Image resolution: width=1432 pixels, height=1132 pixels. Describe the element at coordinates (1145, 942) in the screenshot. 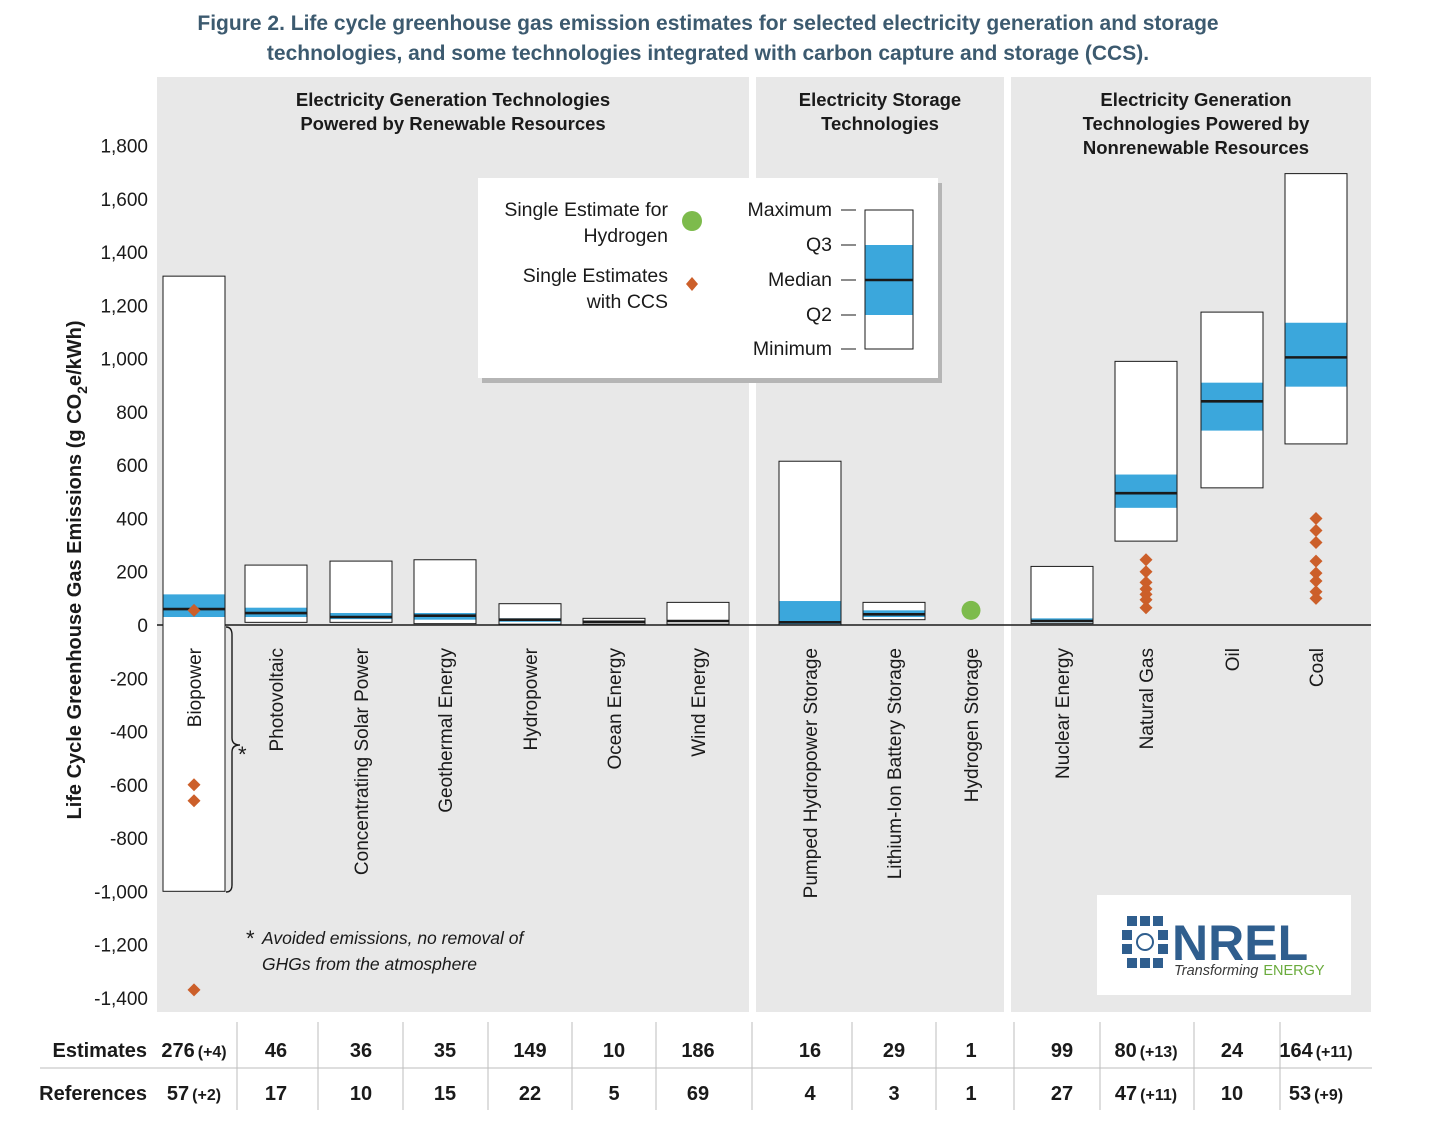

I see `nrel-emblem-icon` at that location.